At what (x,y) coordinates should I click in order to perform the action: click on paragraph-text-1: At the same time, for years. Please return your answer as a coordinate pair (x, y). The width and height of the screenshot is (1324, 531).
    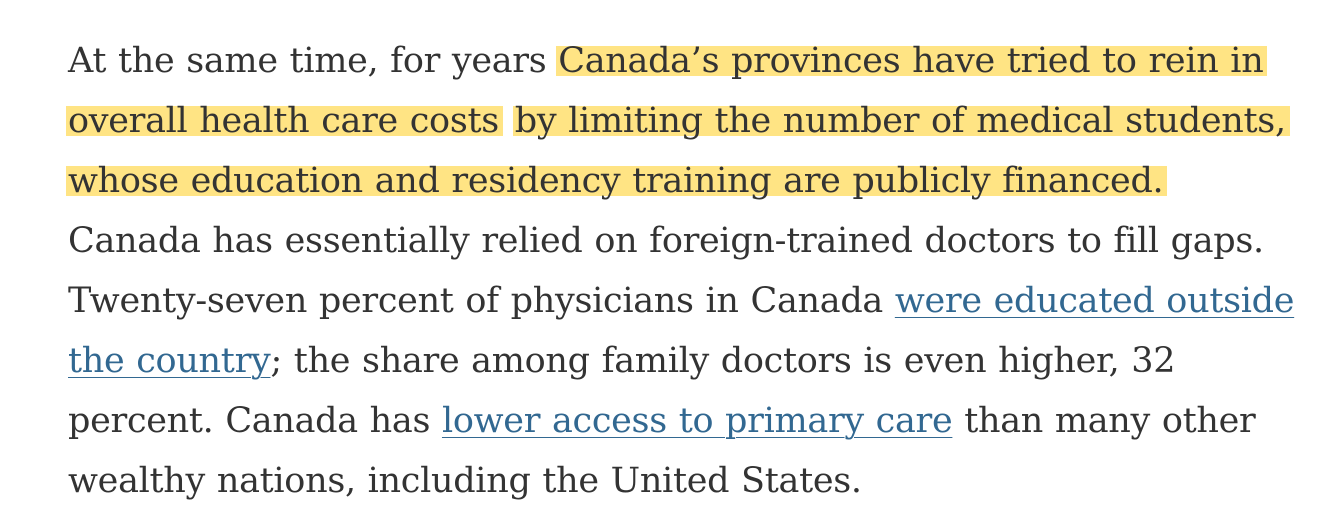
    Looking at the image, I should click on (313, 61).